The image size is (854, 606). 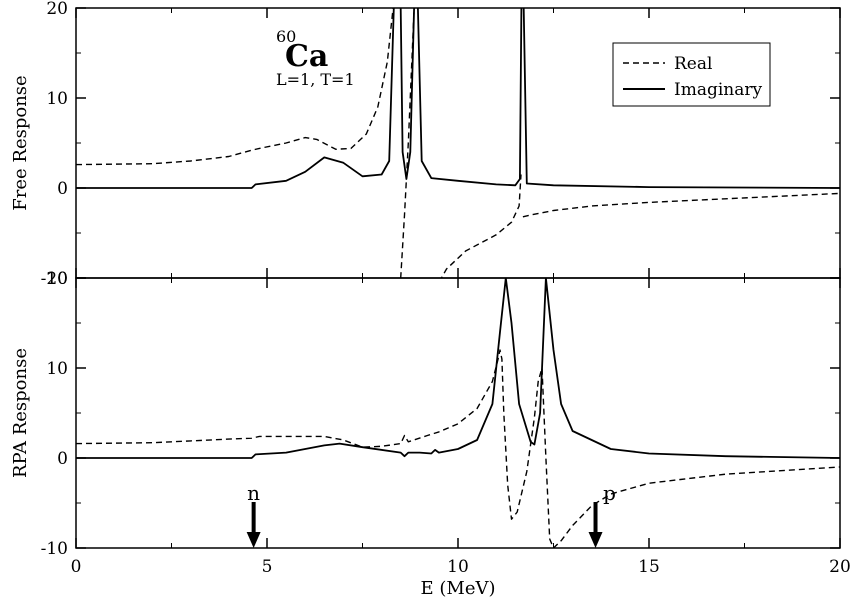 I want to click on x-tick-label: 10, so click(x=458, y=567).